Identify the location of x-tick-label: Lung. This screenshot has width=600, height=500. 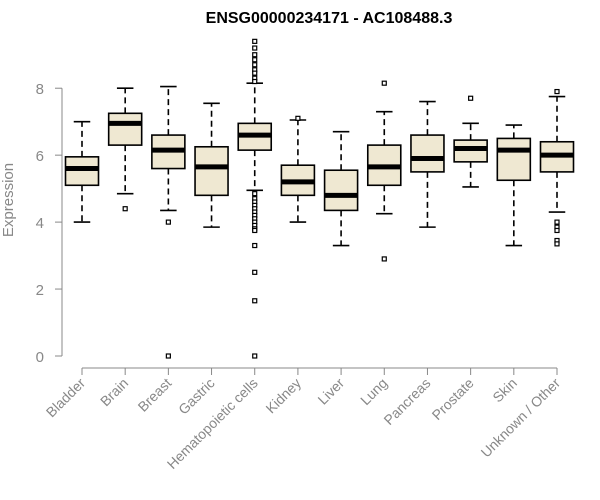
(373, 391).